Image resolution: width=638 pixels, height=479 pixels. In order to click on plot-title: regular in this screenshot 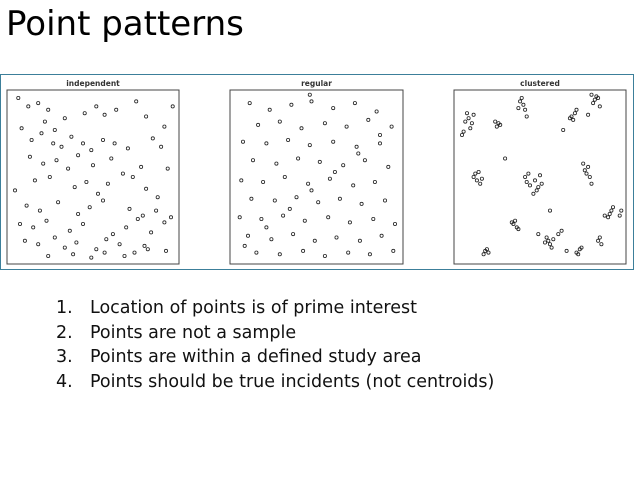, I will do `click(316, 83)`.